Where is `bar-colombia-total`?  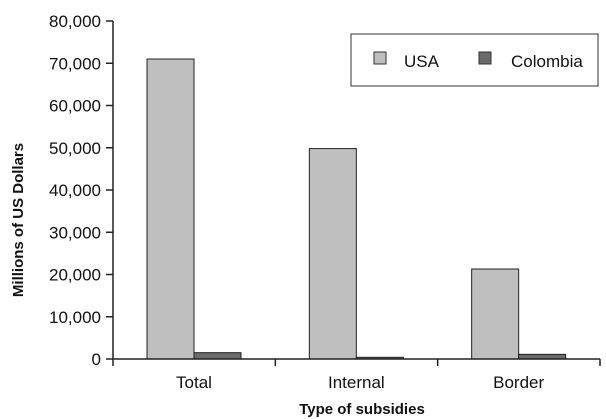 bar-colombia-total is located at coordinates (217, 356).